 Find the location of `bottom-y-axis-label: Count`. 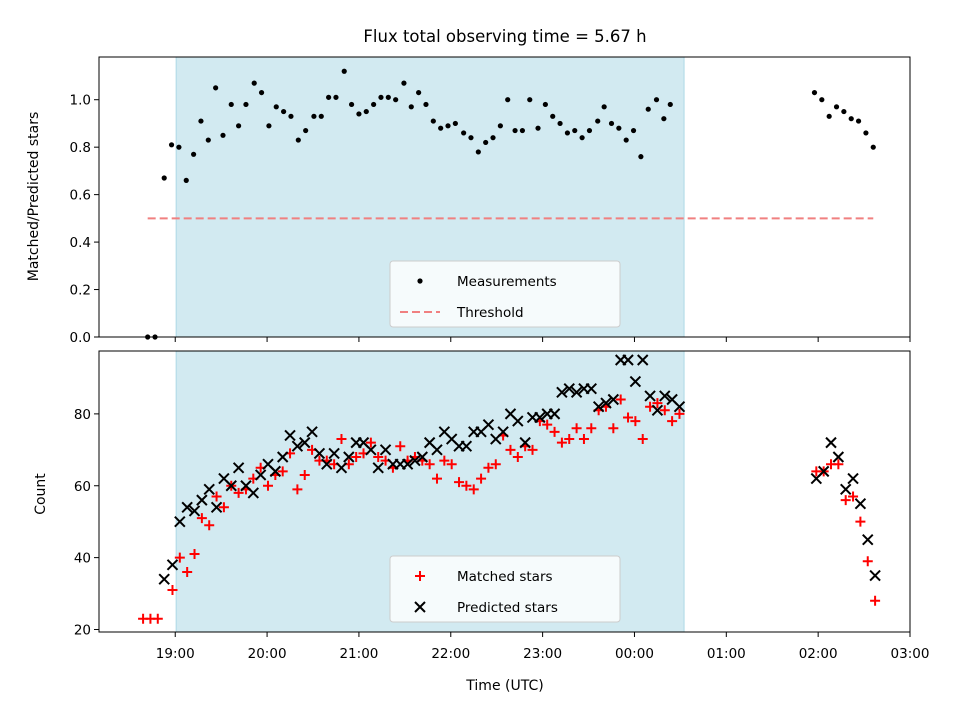

bottom-y-axis-label: Count is located at coordinates (41, 494).